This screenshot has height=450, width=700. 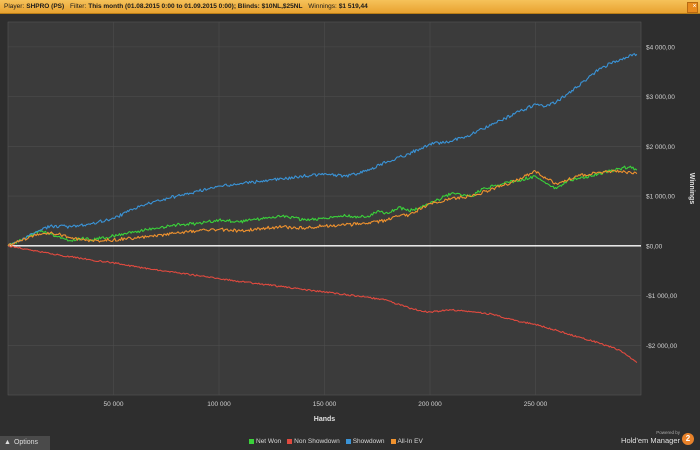 I want to click on legend-swatch-all-in-ev, so click(x=393, y=441).